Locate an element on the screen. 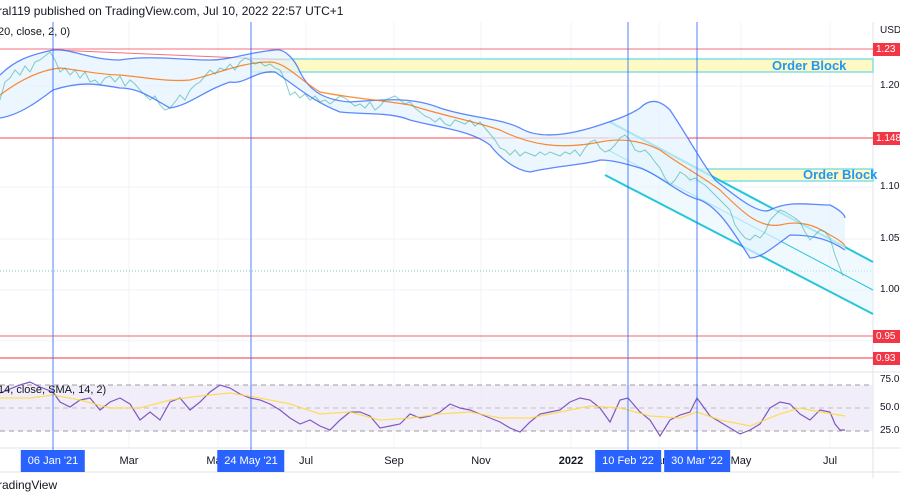  date-marker-24-may-21: 24 May '21 is located at coordinates (251, 461).